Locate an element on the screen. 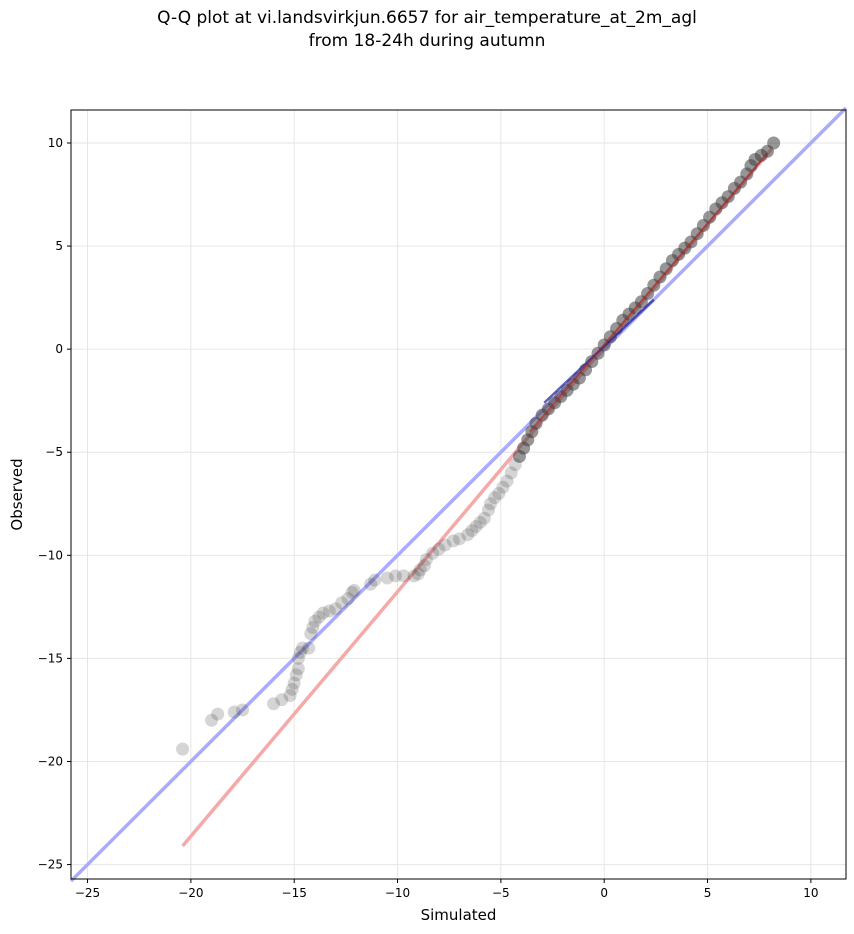 The height and width of the screenshot is (934, 854). y-tick-label: −10 is located at coordinates (50, 555).